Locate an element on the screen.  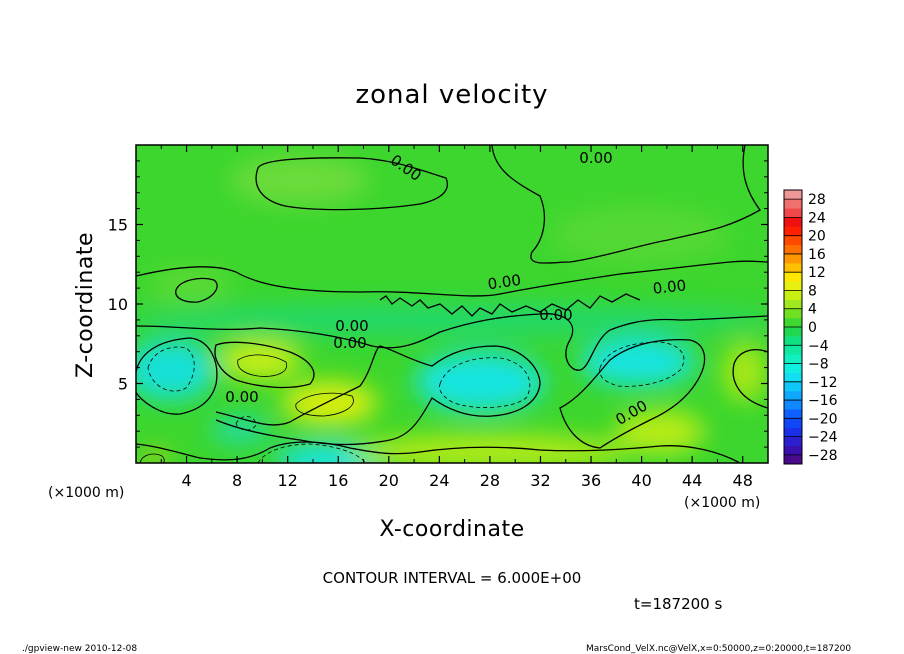
contour-lines-negative is located at coordinates (416, 402).